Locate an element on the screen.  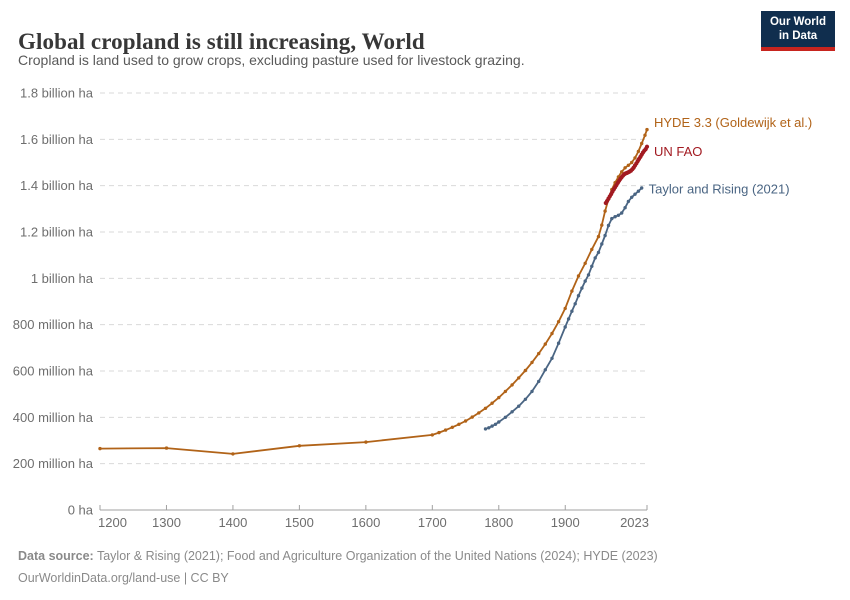
owid-logo: Our World in Data is located at coordinates (798, 31).